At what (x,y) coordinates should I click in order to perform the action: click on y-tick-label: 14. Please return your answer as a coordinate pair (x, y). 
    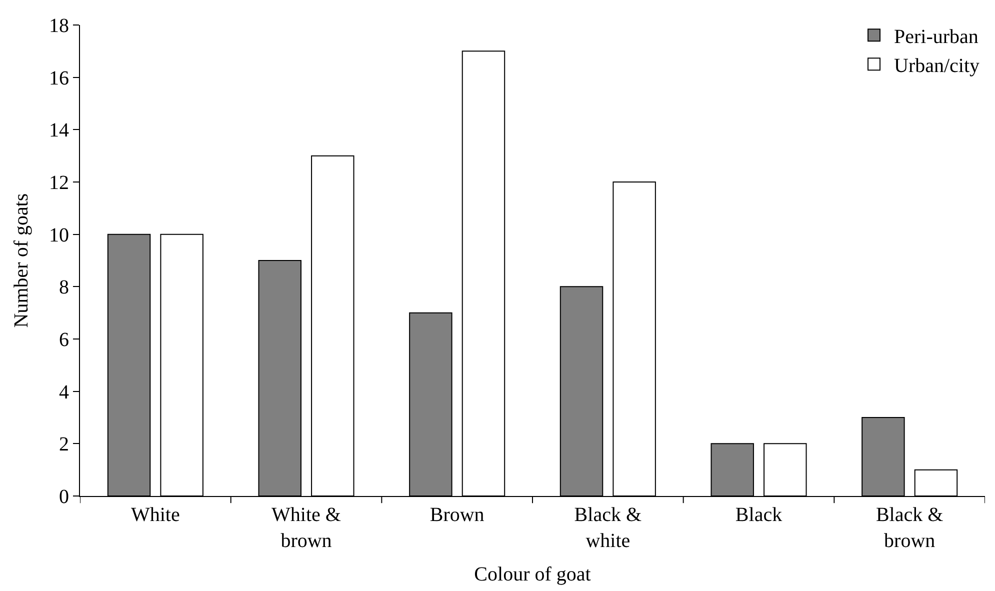
    Looking at the image, I should click on (59, 131).